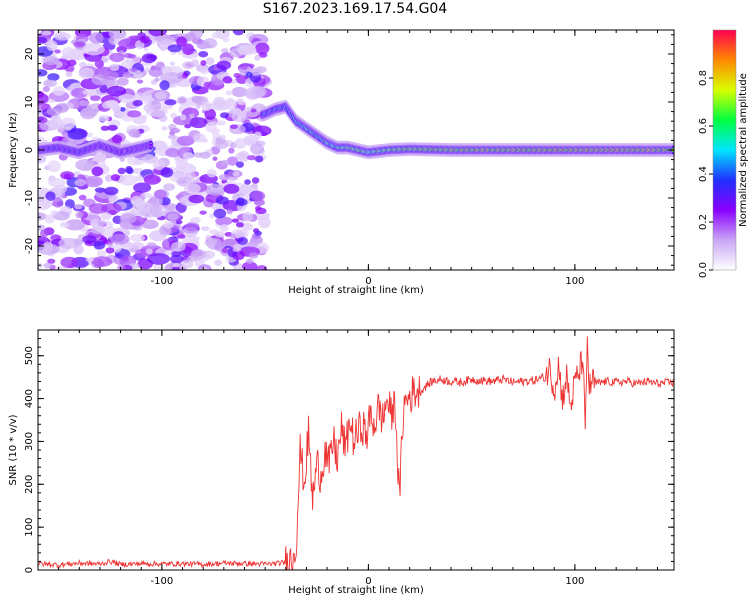 This screenshot has height=600, width=750. Describe the element at coordinates (29, 355) in the screenshot. I see `y-tick-label: 500` at that location.